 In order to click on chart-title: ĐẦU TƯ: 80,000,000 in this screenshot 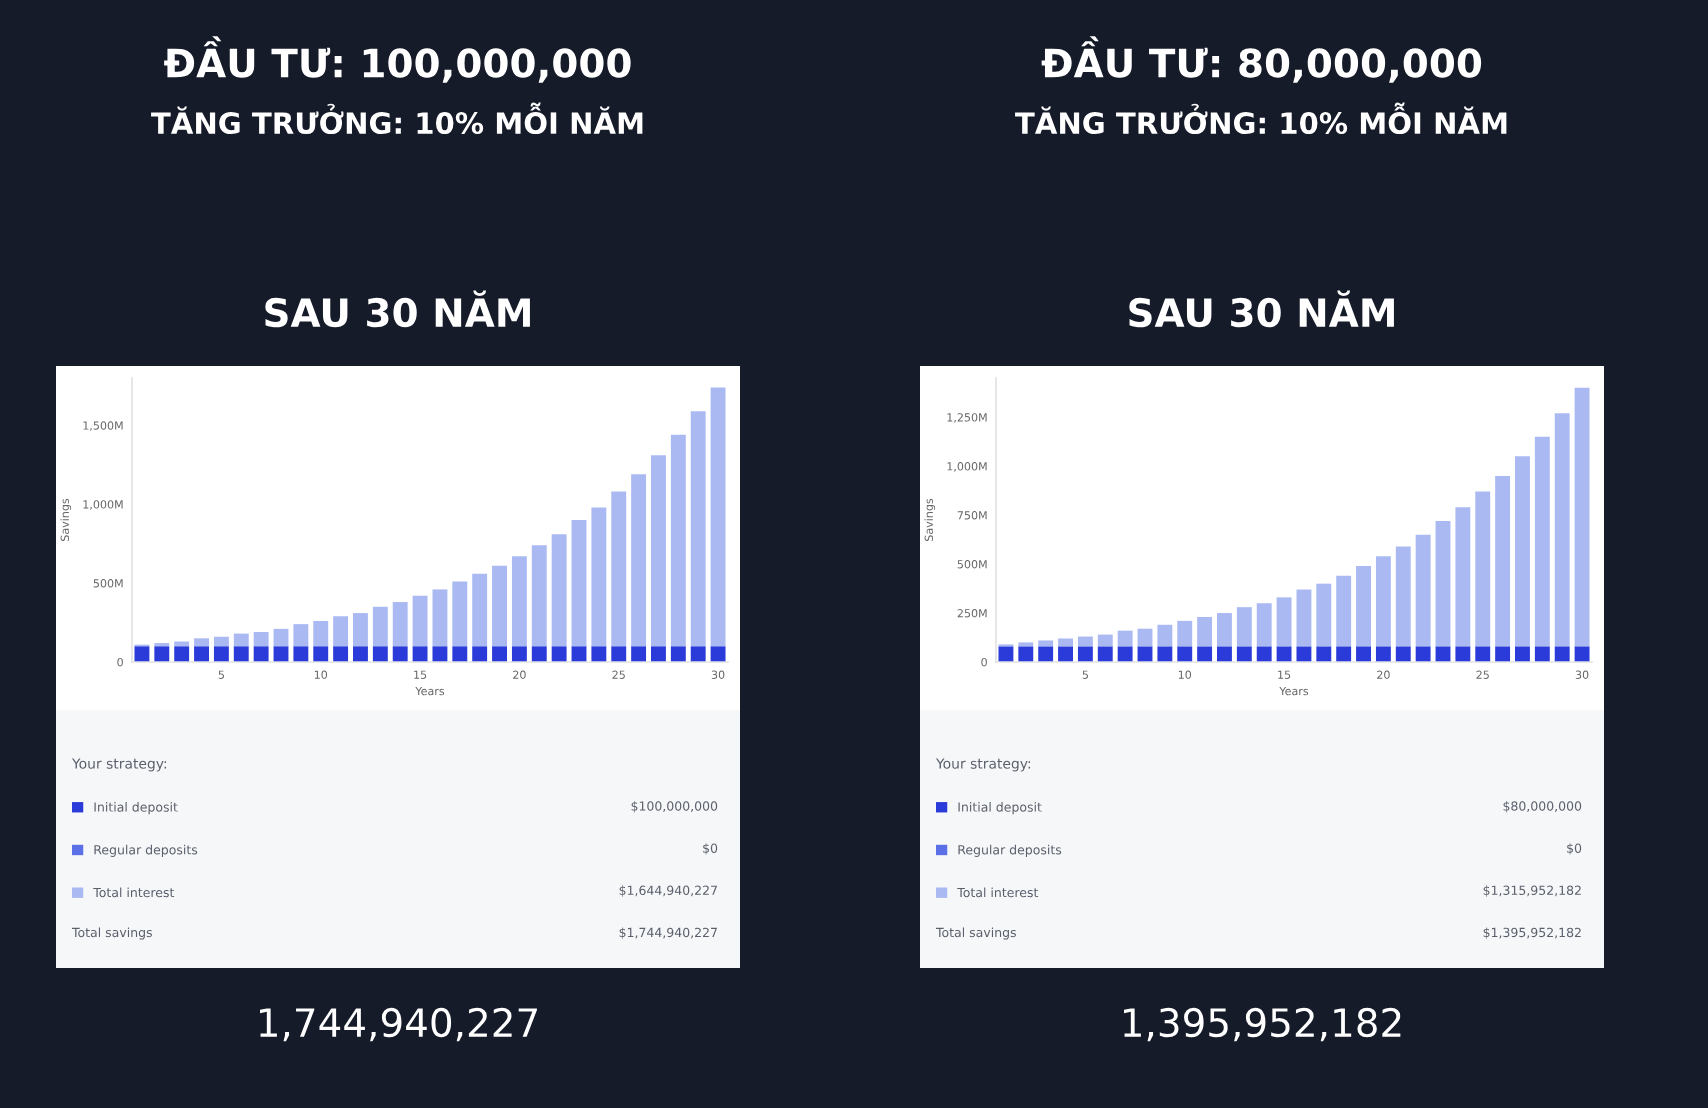, I will do `click(1261, 59)`.